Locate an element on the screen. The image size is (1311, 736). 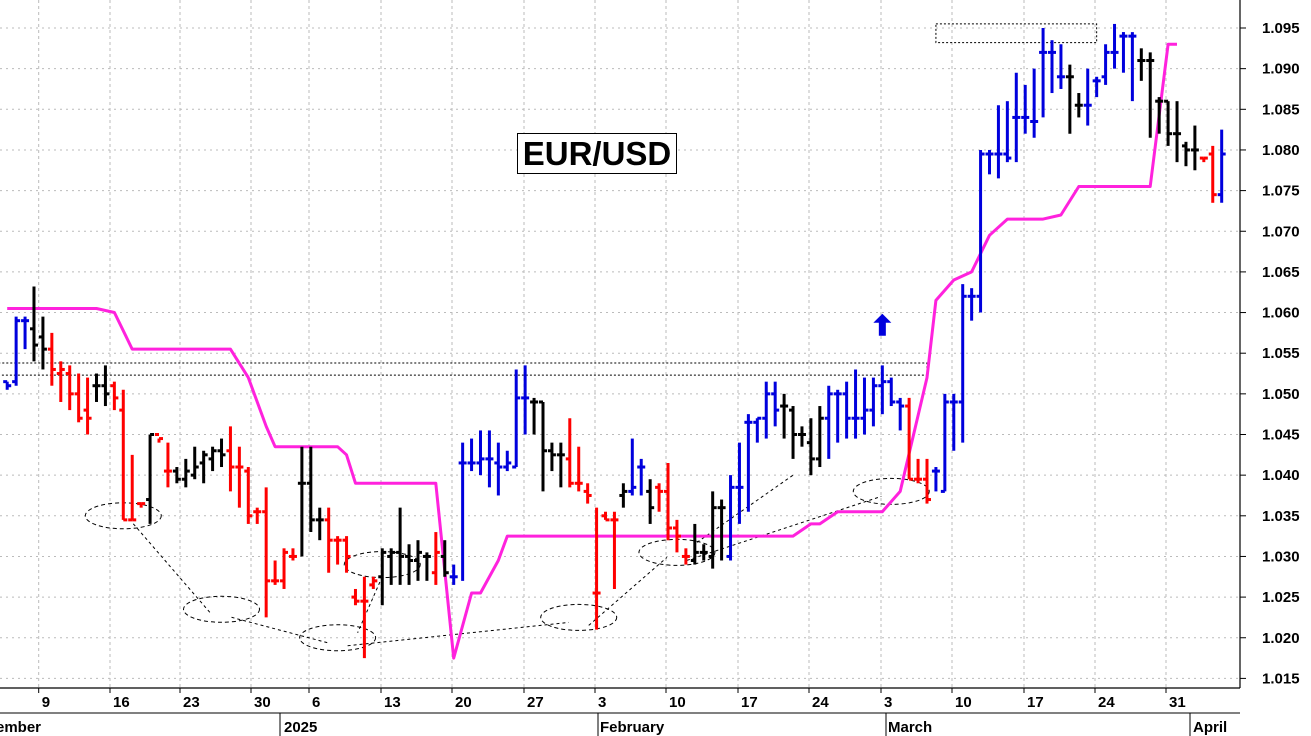
month-label: March is located at coordinates (910, 727).